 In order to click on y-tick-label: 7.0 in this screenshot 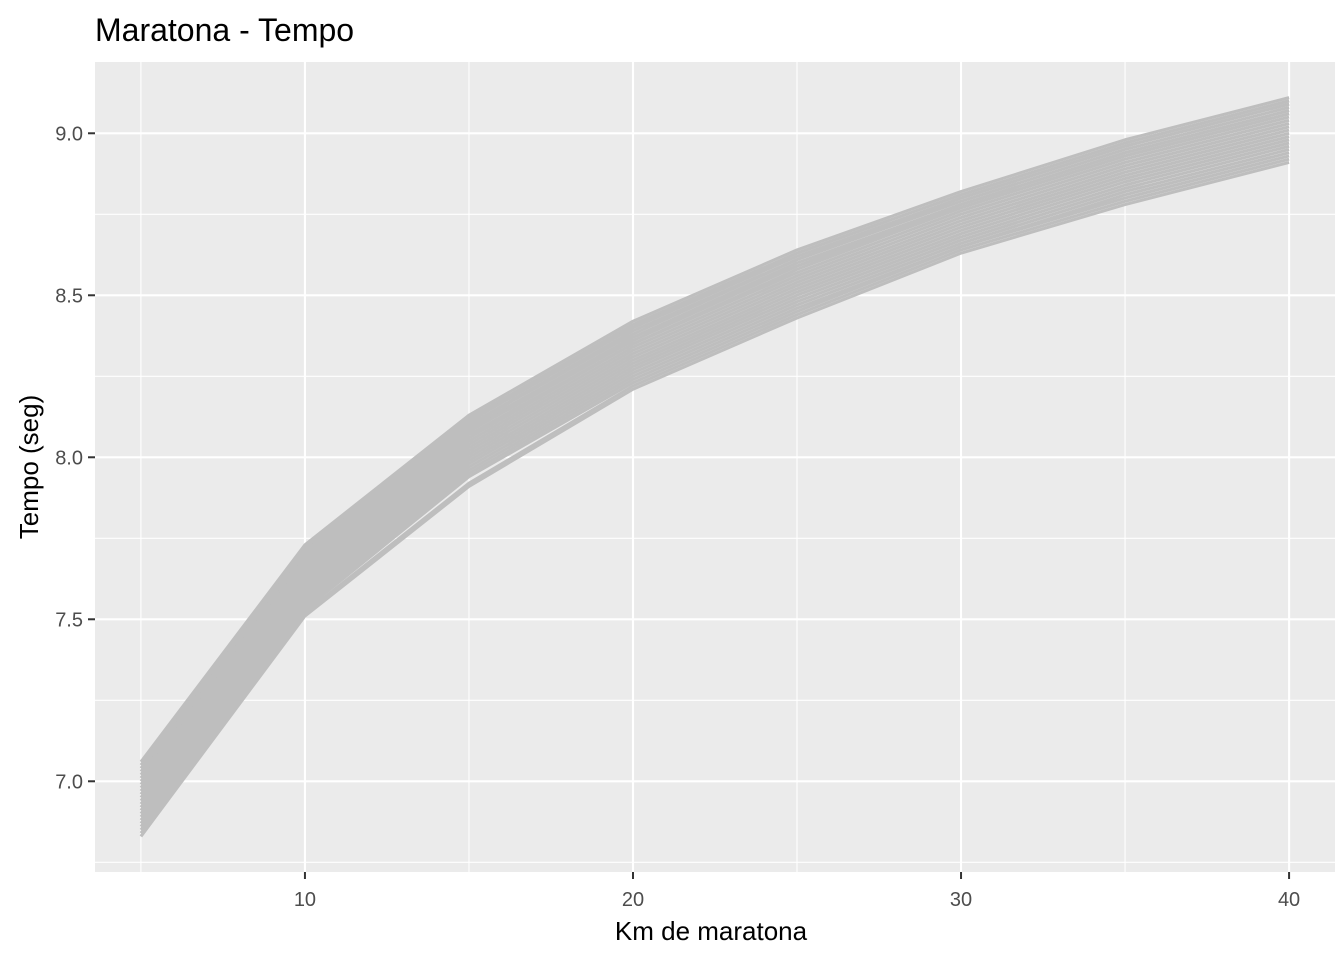, I will do `click(69, 782)`.